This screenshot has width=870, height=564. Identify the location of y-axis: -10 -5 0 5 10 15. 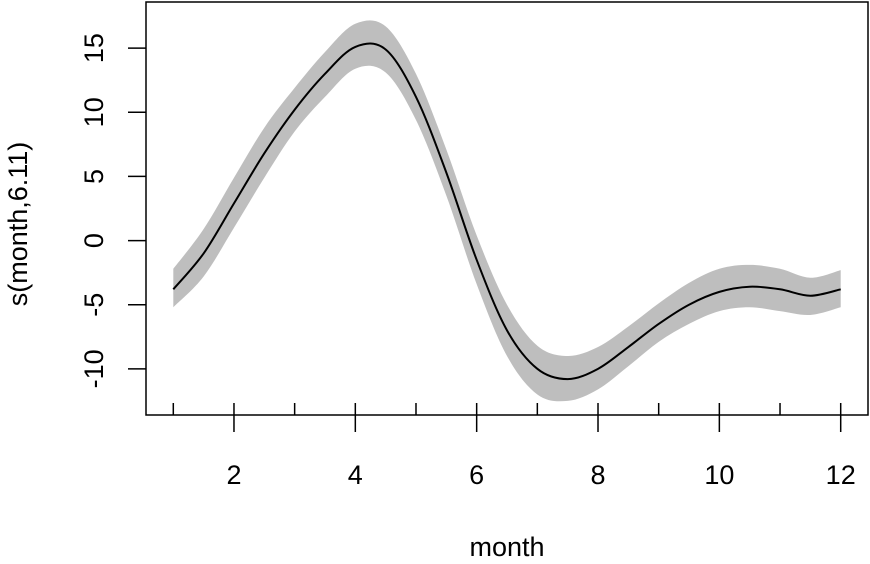
(112, 210).